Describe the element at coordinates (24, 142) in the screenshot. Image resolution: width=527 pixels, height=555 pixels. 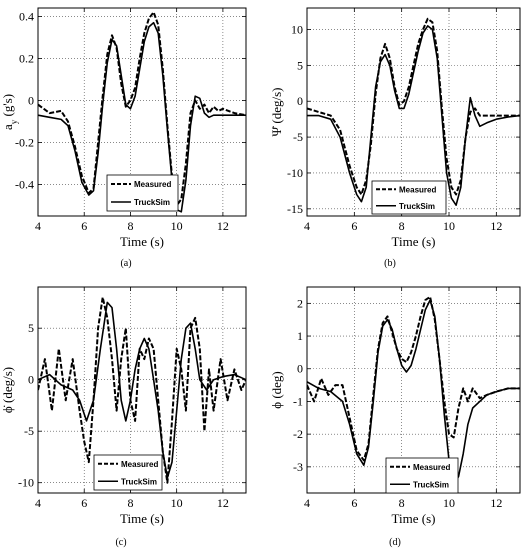
I see `y-tick-label: -0.2` at that location.